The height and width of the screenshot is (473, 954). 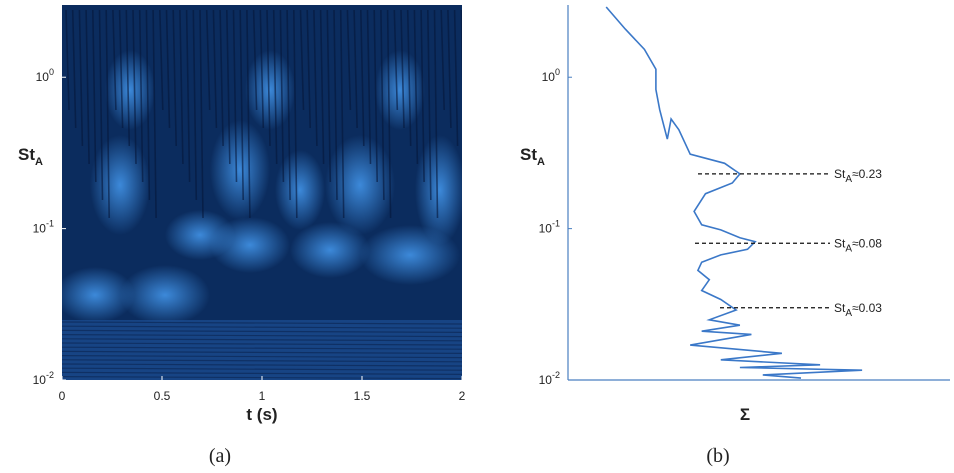 What do you see at coordinates (362, 396) in the screenshot?
I see `x-tick-label: 1.5` at bounding box center [362, 396].